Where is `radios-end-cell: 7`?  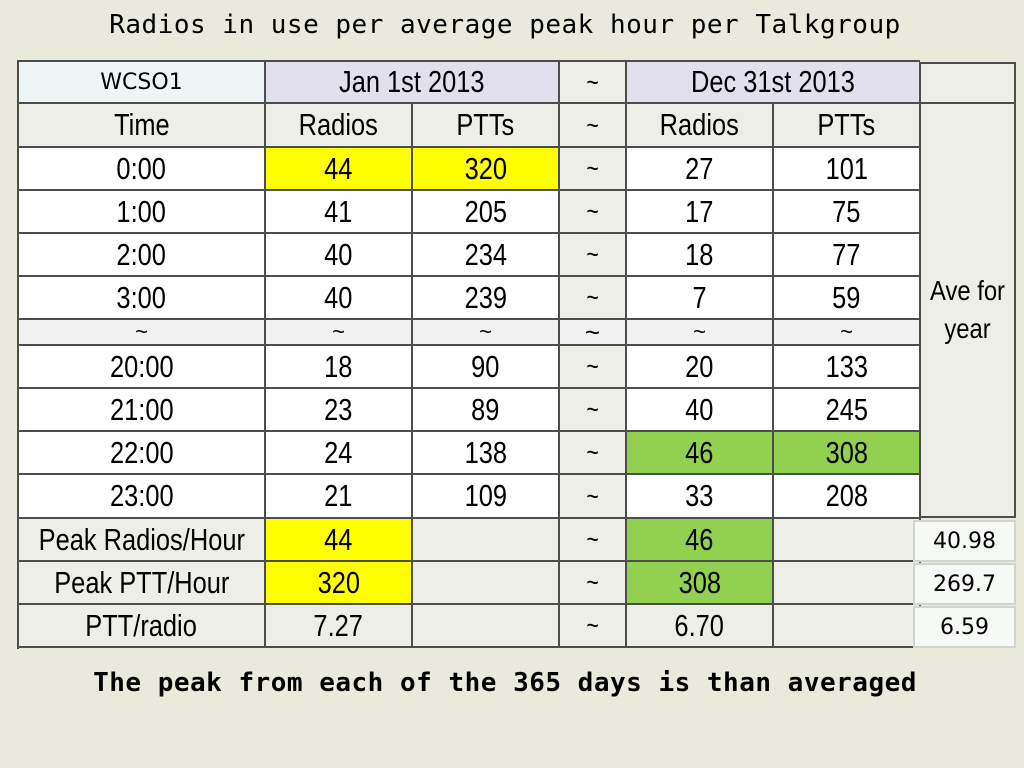
radios-end-cell: 7 is located at coordinates (700, 298).